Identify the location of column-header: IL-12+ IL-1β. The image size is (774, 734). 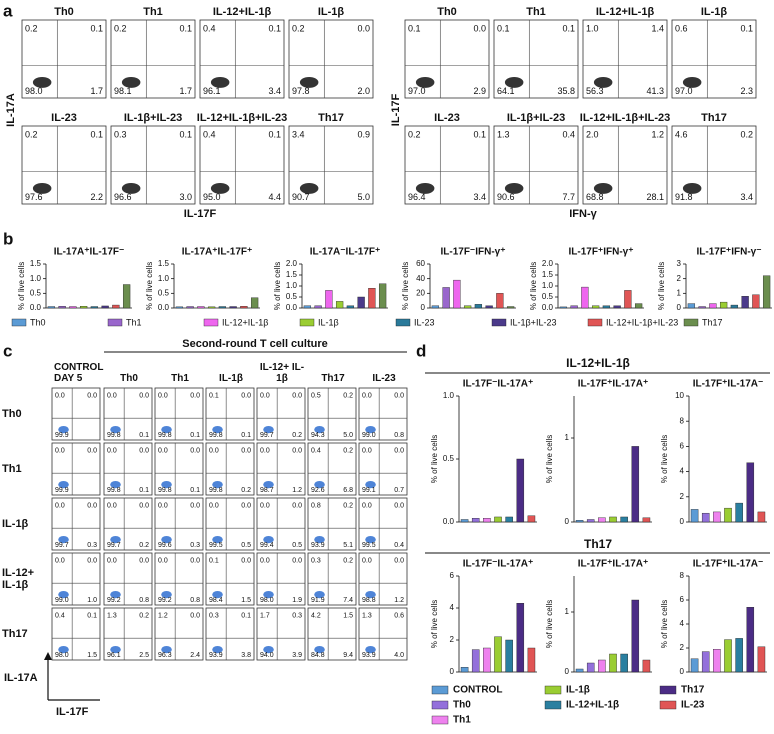
(282, 373).